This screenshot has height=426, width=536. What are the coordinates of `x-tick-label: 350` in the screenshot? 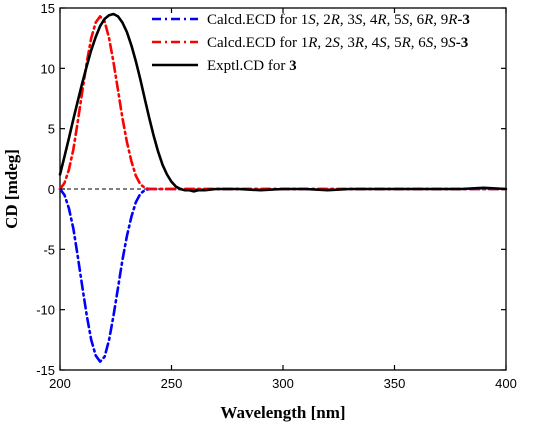 It's located at (395, 383).